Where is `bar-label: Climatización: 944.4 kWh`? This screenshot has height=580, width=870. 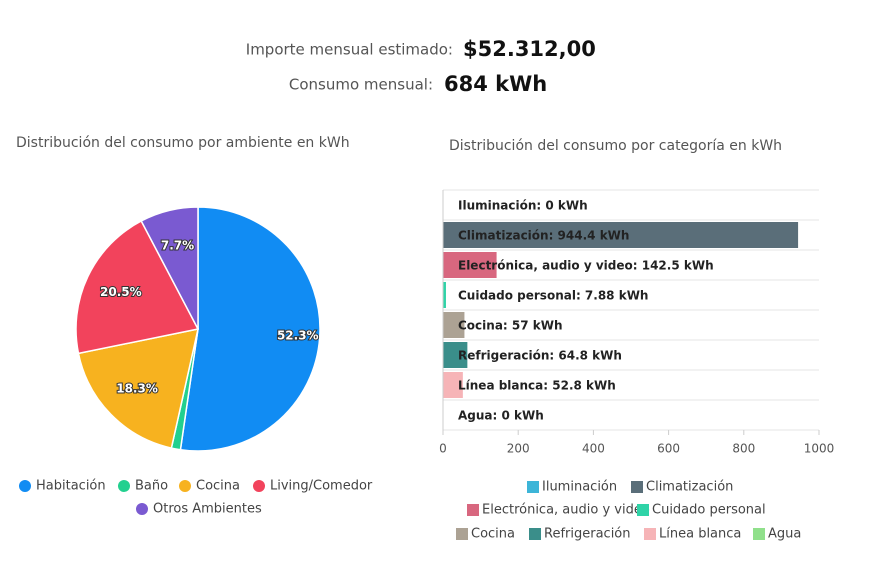 bar-label: Climatización: 944.4 kWh is located at coordinates (543, 236).